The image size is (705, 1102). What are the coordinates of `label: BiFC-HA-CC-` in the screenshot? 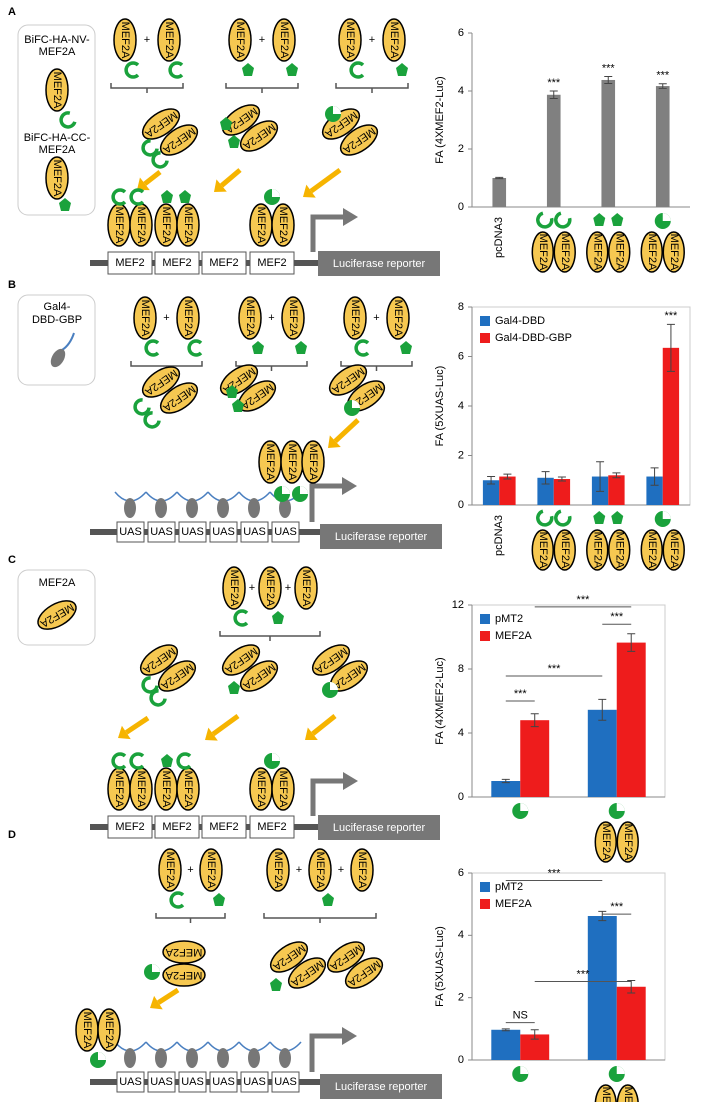 It's located at (57, 138).